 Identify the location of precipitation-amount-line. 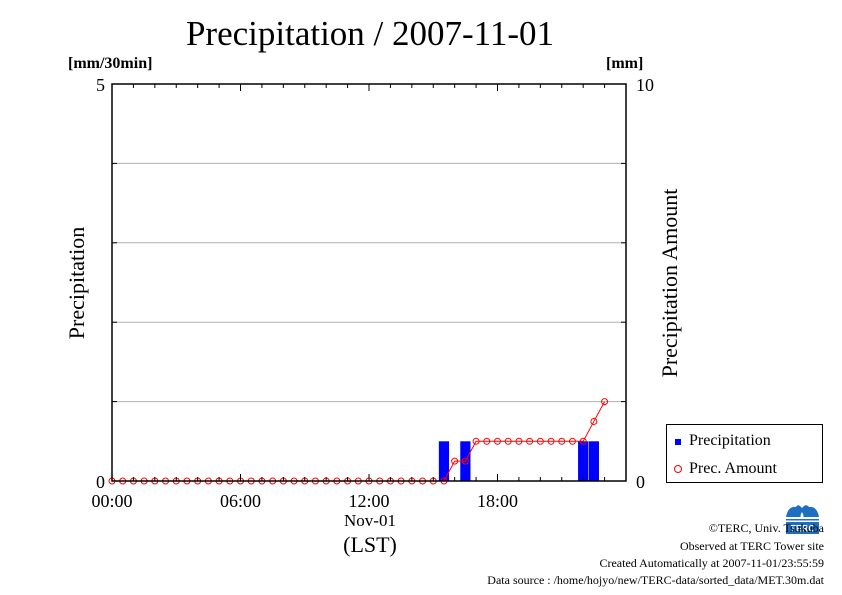
(358, 441).